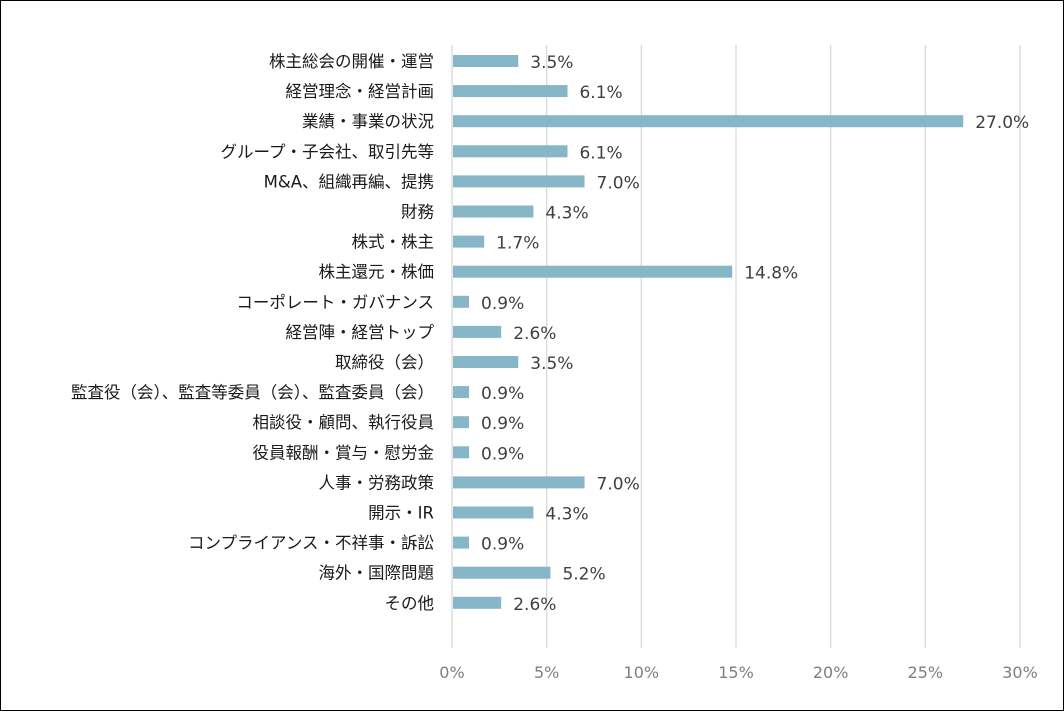 The image size is (1064, 712). I want to click on x-tick-label: 5%, so click(546, 672).